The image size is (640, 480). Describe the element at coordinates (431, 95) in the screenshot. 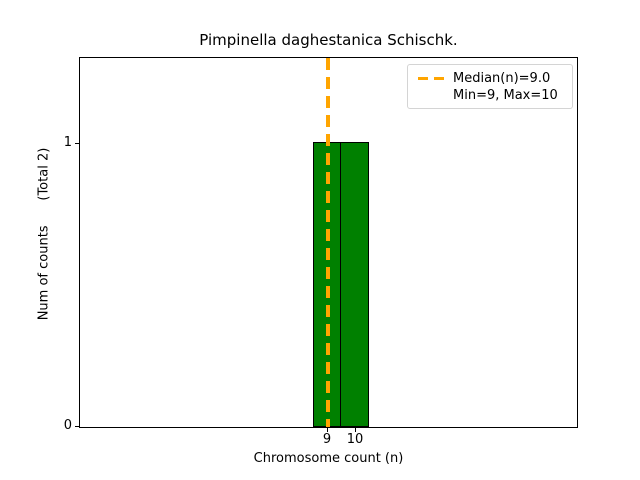

I see `legend-marker-spacer` at that location.